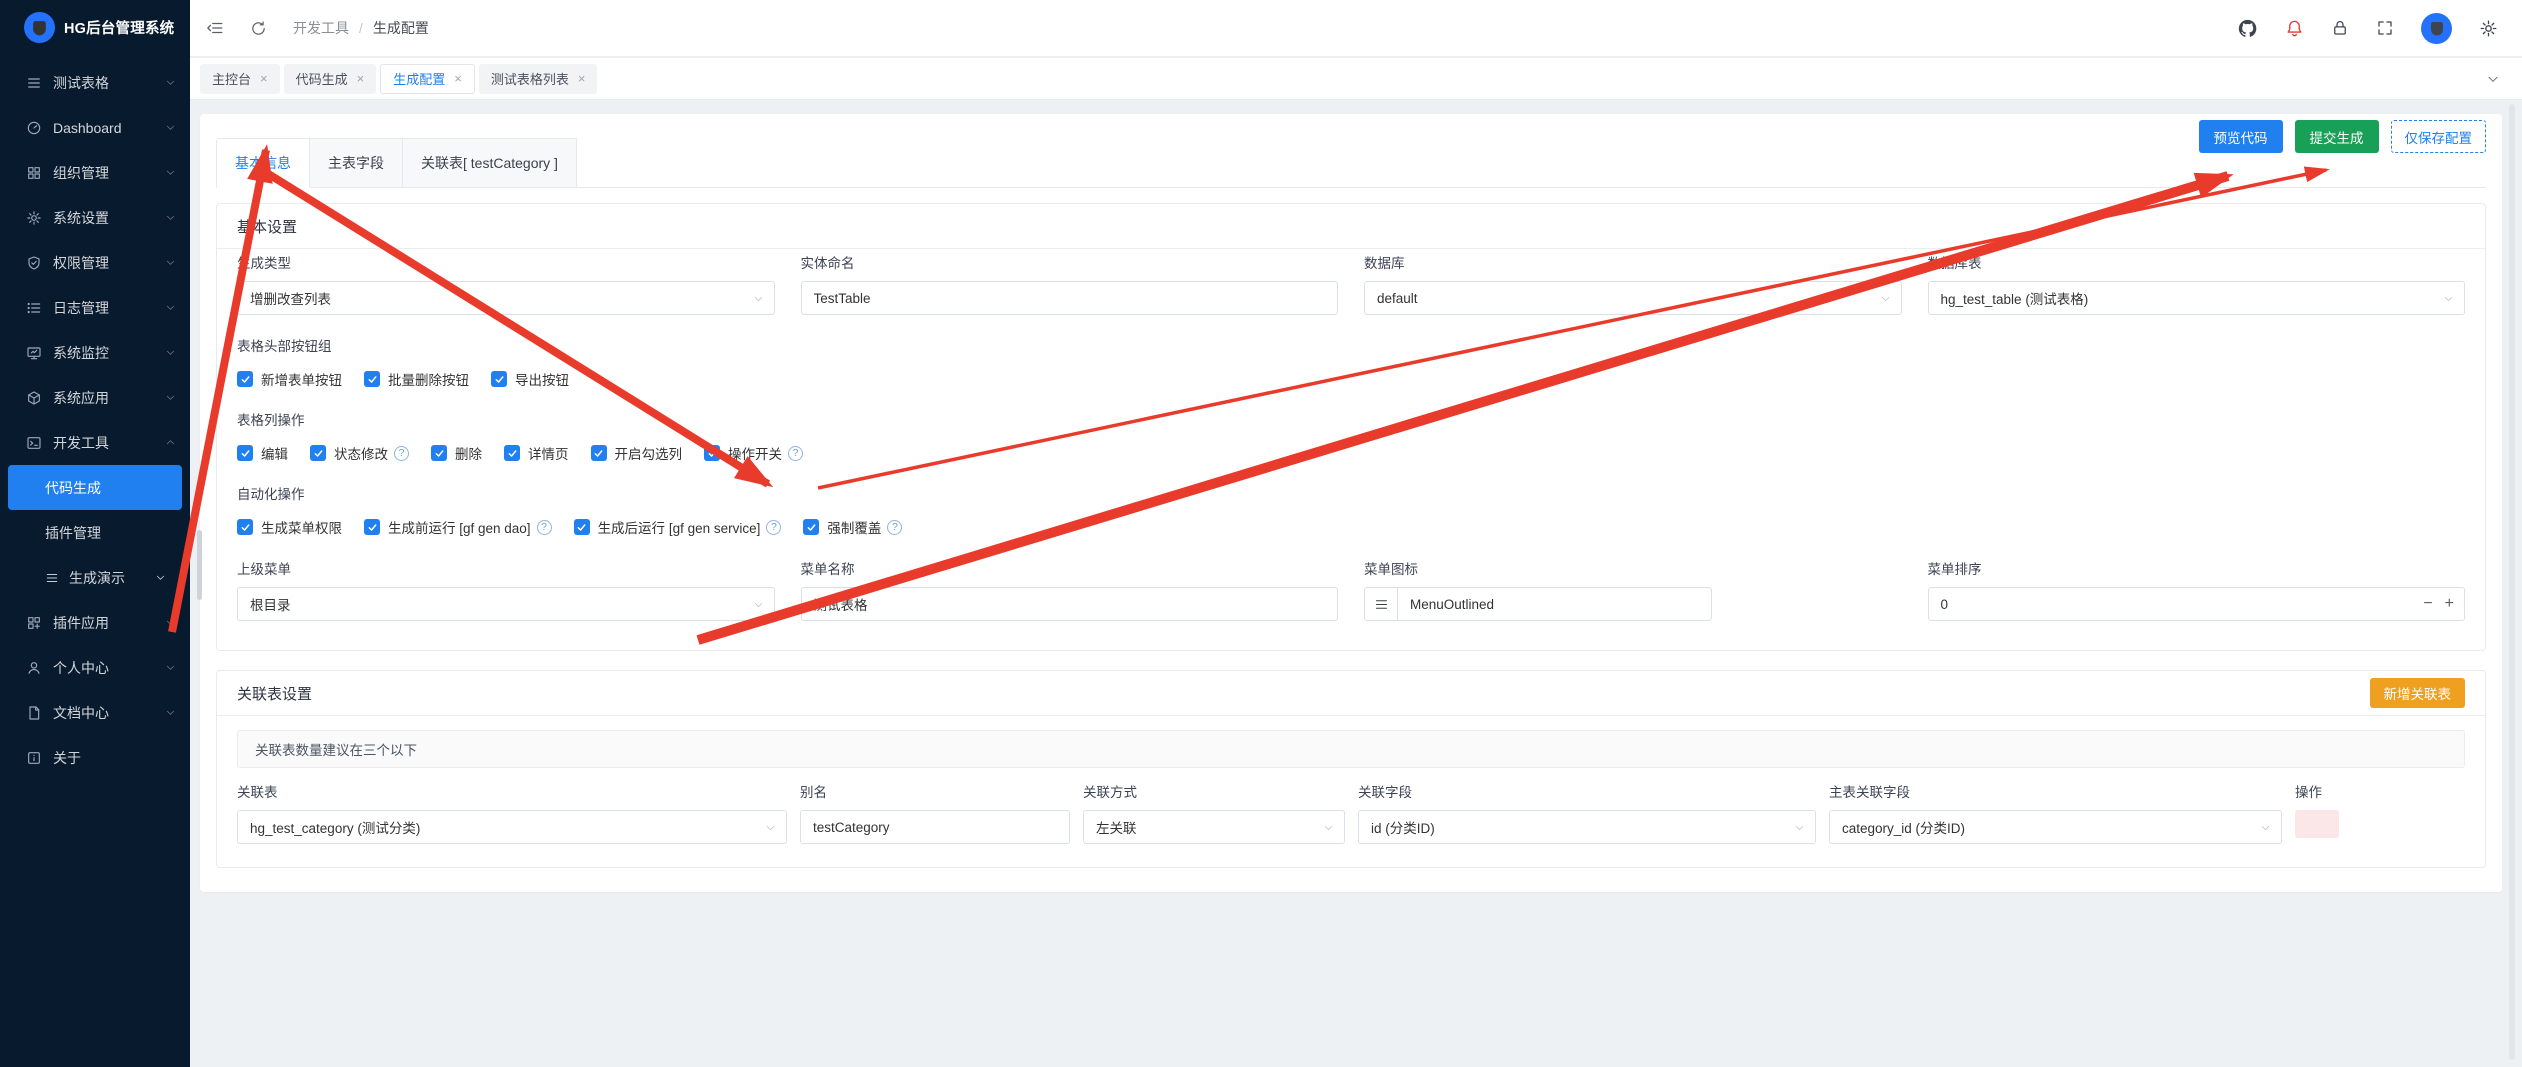  What do you see at coordinates (2417, 693) in the screenshot?
I see `add-relation-table-button: 新增关联表` at bounding box center [2417, 693].